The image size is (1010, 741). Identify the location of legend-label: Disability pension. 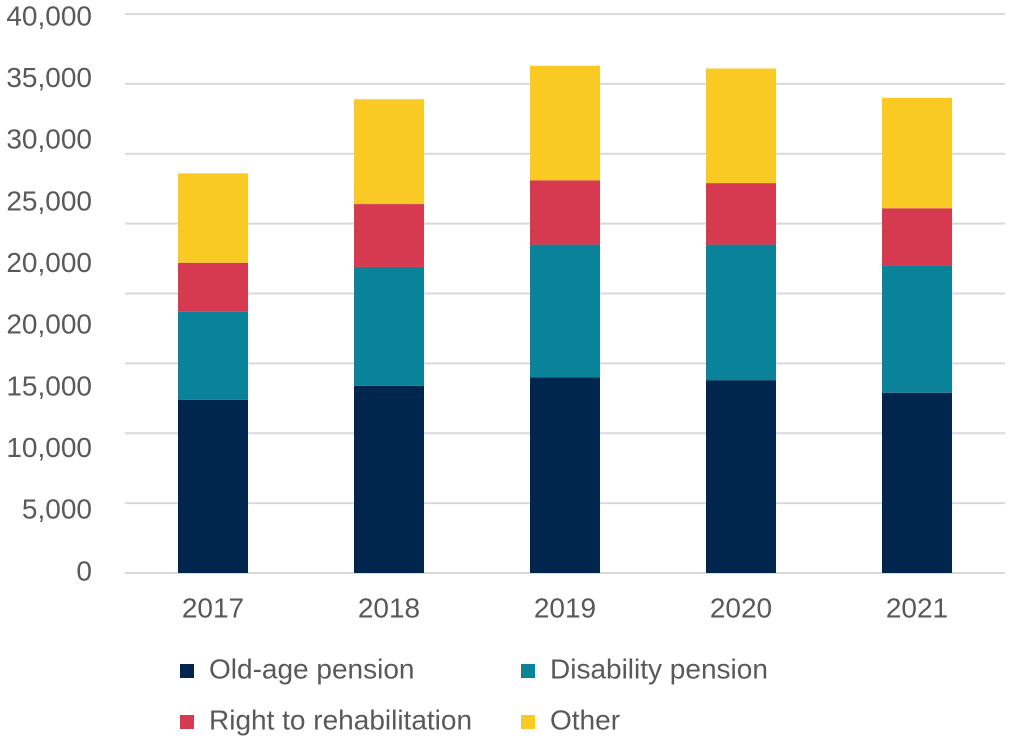
(659, 668).